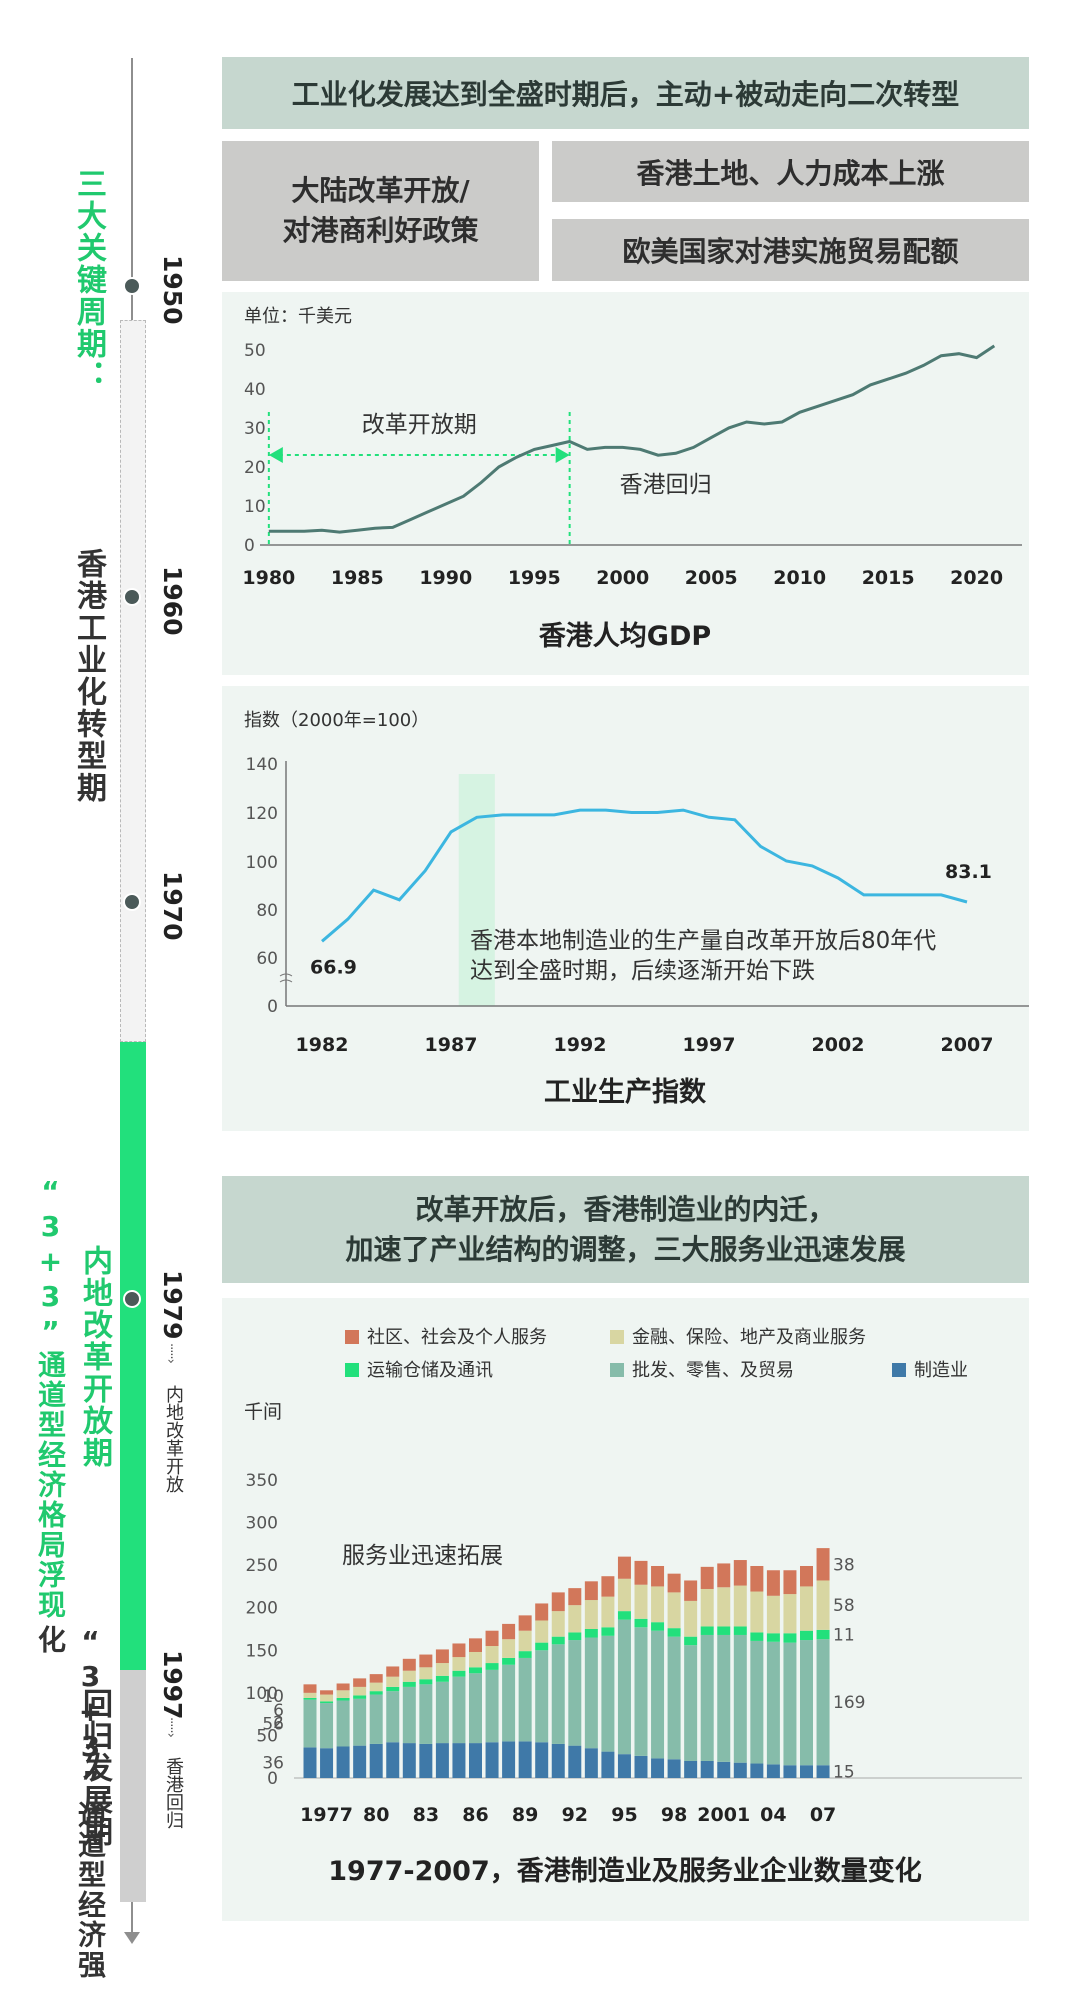  What do you see at coordinates (172, 1685) in the screenshot?
I see `year-1997: 1997` at bounding box center [172, 1685].